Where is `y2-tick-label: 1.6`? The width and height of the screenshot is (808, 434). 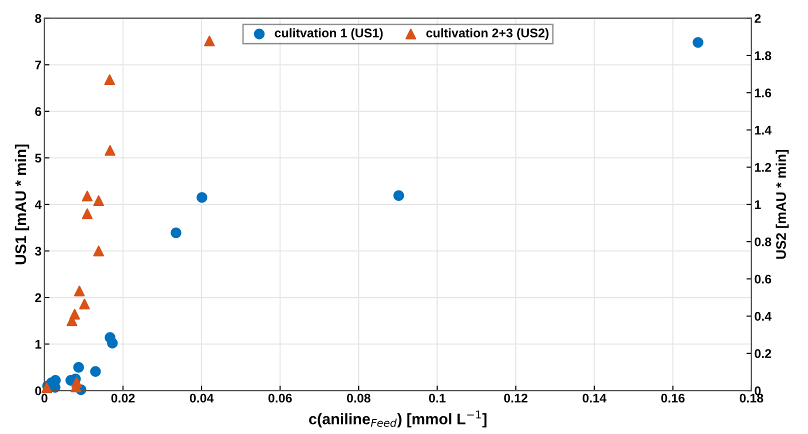 y2-tick-label: 1.6 is located at coordinates (763, 93).